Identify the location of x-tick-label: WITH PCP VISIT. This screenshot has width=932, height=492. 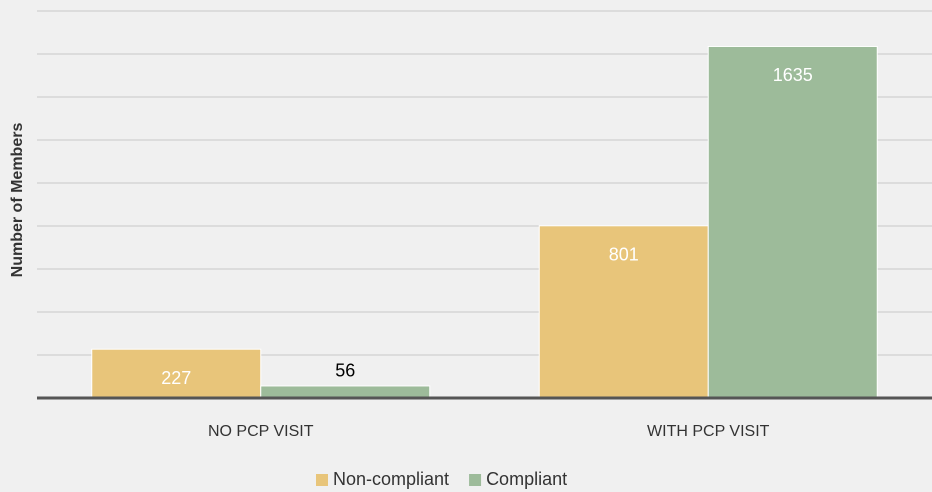
(708, 431).